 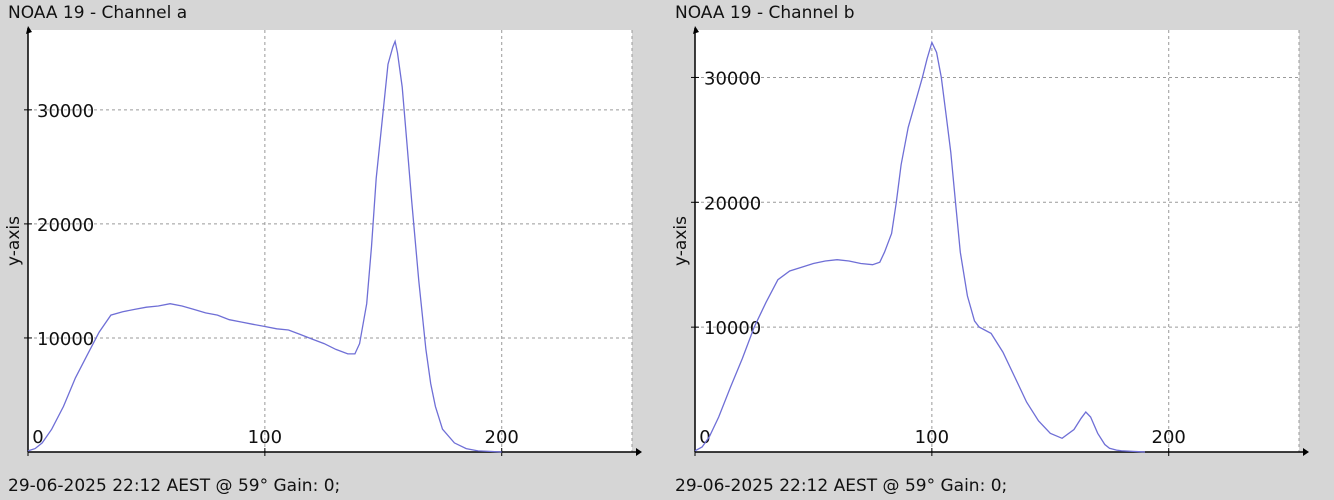 I want to click on chart-title: NOAA 19 - Channel b, so click(x=765, y=13).